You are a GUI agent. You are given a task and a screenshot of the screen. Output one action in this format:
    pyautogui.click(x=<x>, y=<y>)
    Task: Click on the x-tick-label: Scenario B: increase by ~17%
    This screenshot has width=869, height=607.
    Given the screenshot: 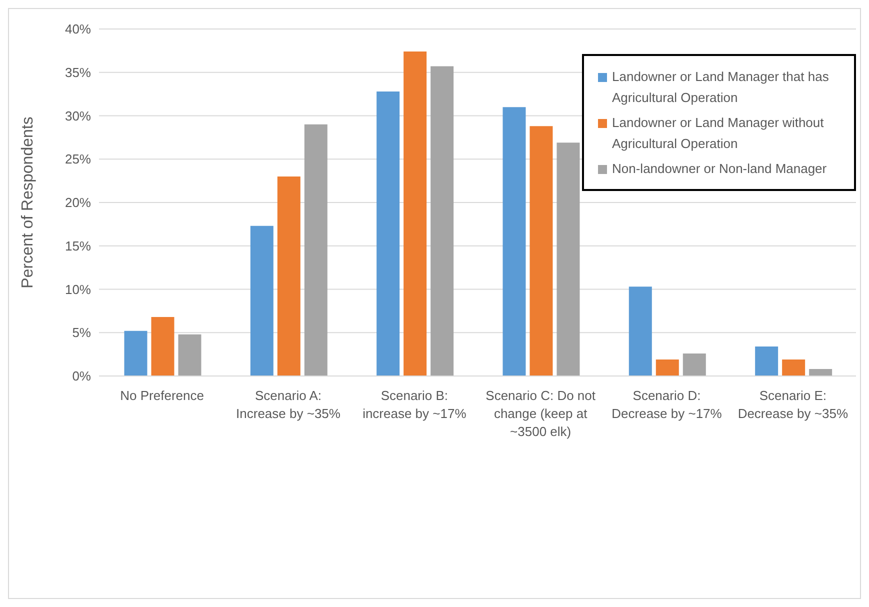 What is the action you would take?
    pyautogui.click(x=414, y=404)
    